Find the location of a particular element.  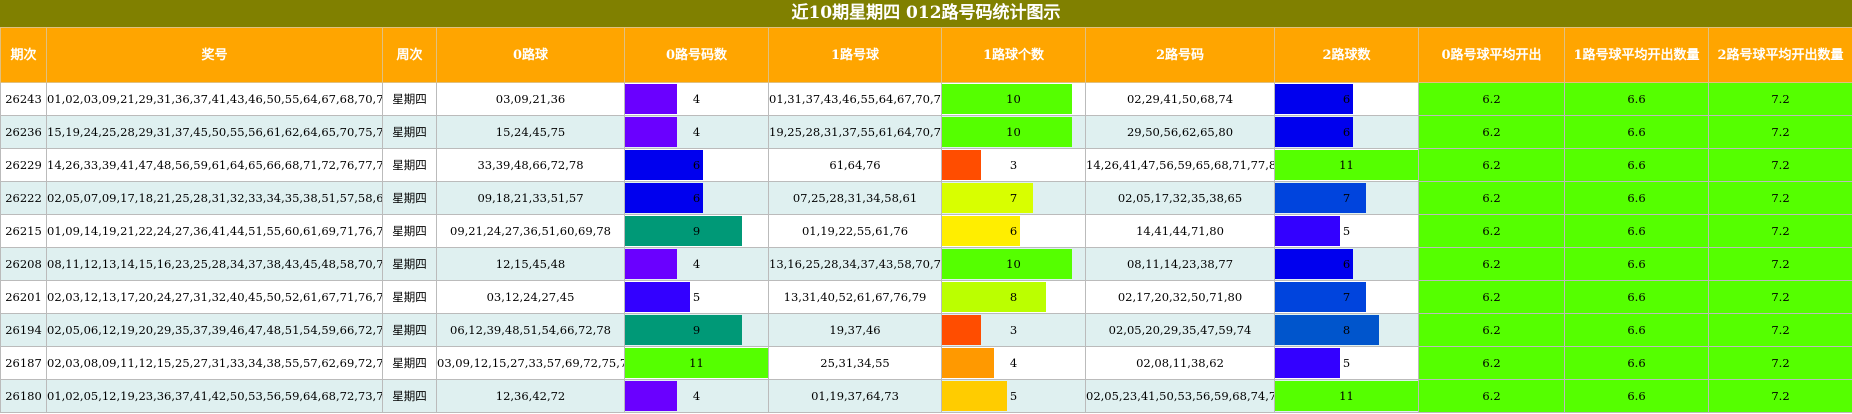

r2-balls-cell: 14,26,41,47,56,59,65,68,71,77,80 is located at coordinates (1180, 165).